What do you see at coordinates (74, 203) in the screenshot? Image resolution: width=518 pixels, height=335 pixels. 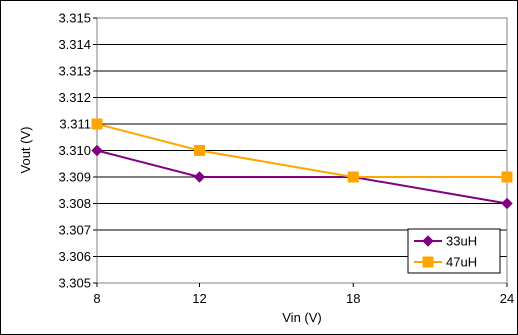 I see `y-tick-label: 3.308` at bounding box center [74, 203].